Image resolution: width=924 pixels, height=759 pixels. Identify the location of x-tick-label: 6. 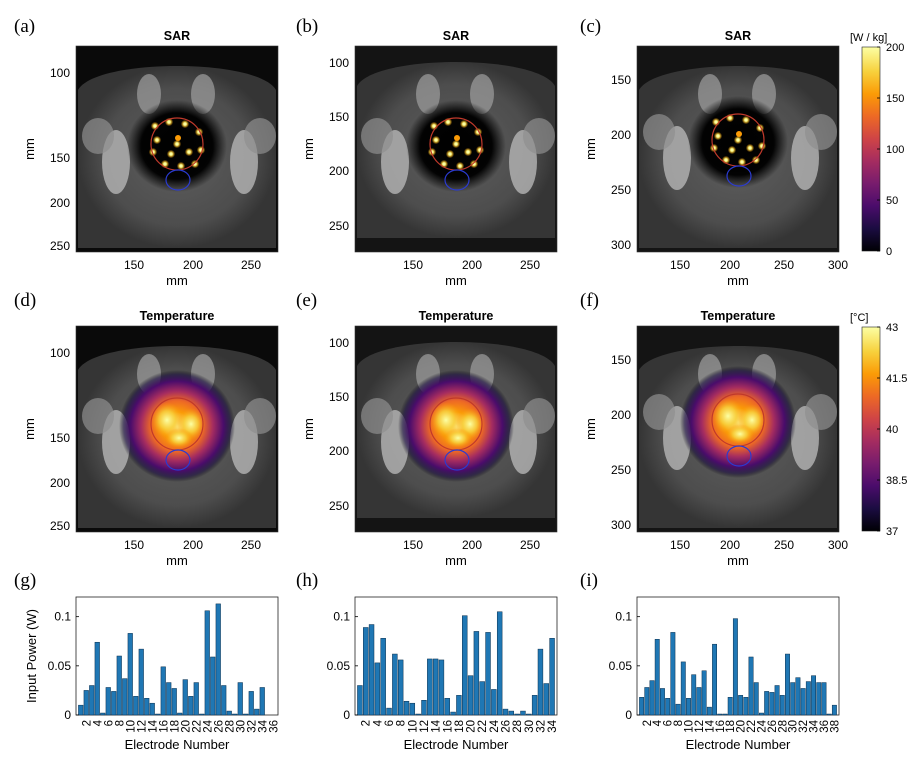
(109, 723).